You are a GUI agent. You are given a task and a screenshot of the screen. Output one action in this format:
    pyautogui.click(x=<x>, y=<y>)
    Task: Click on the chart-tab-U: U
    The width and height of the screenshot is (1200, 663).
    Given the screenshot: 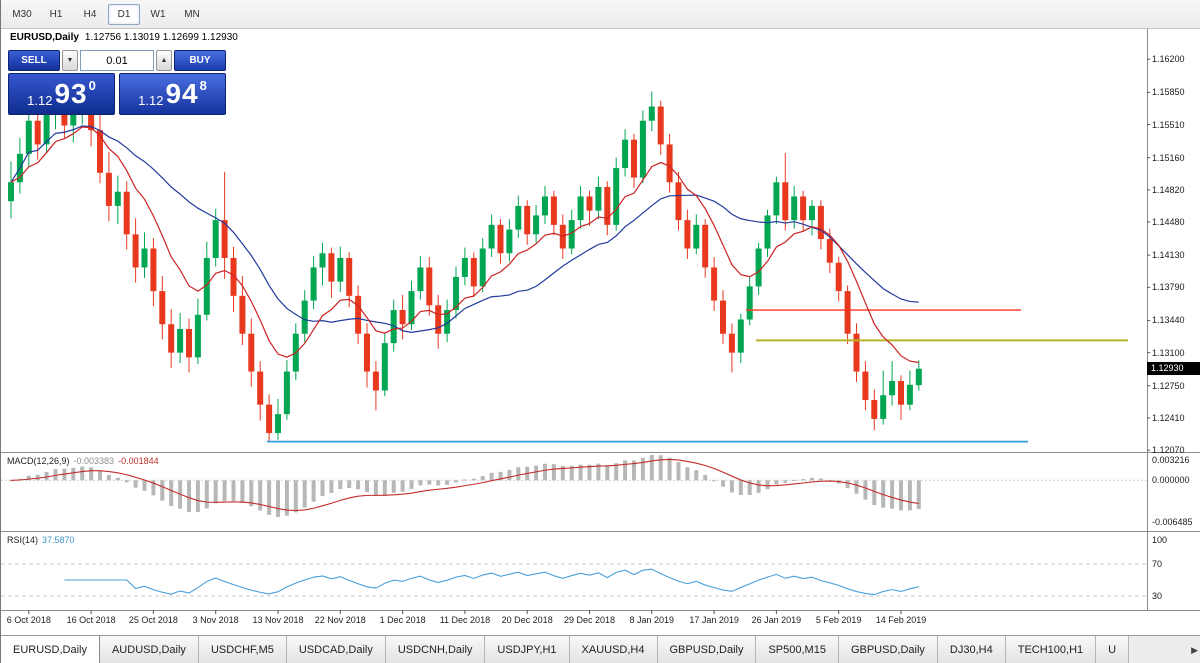 What is the action you would take?
    pyautogui.click(x=1113, y=649)
    